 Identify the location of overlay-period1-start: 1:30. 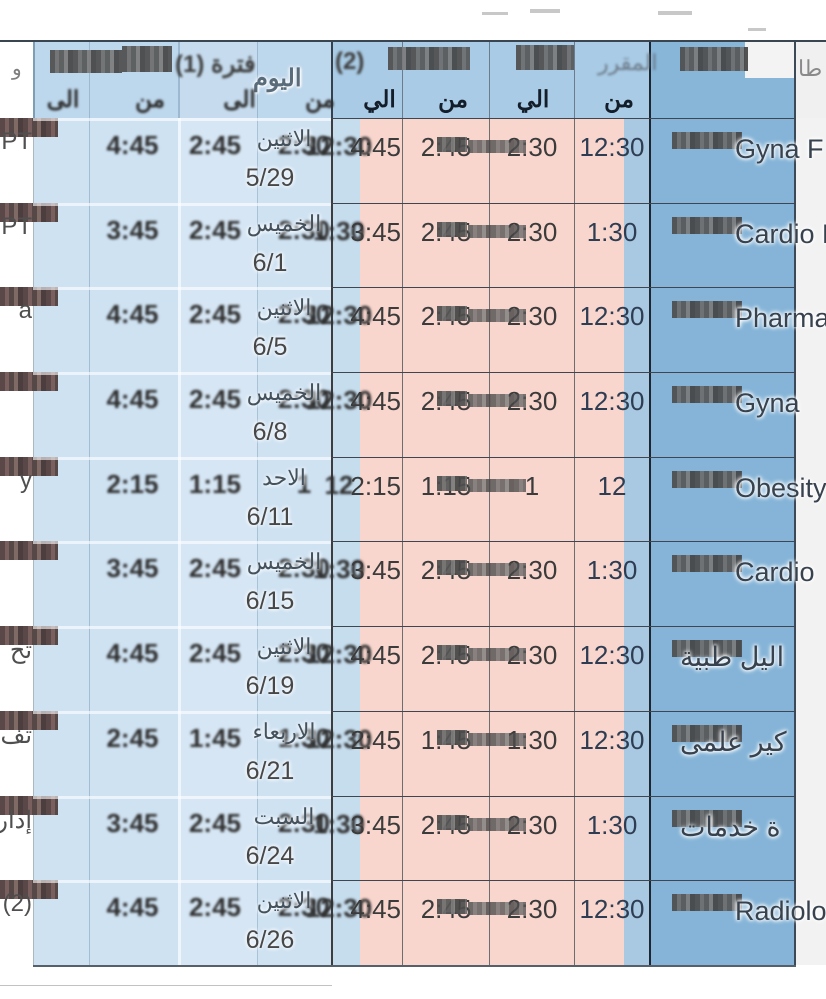
(339, 569).